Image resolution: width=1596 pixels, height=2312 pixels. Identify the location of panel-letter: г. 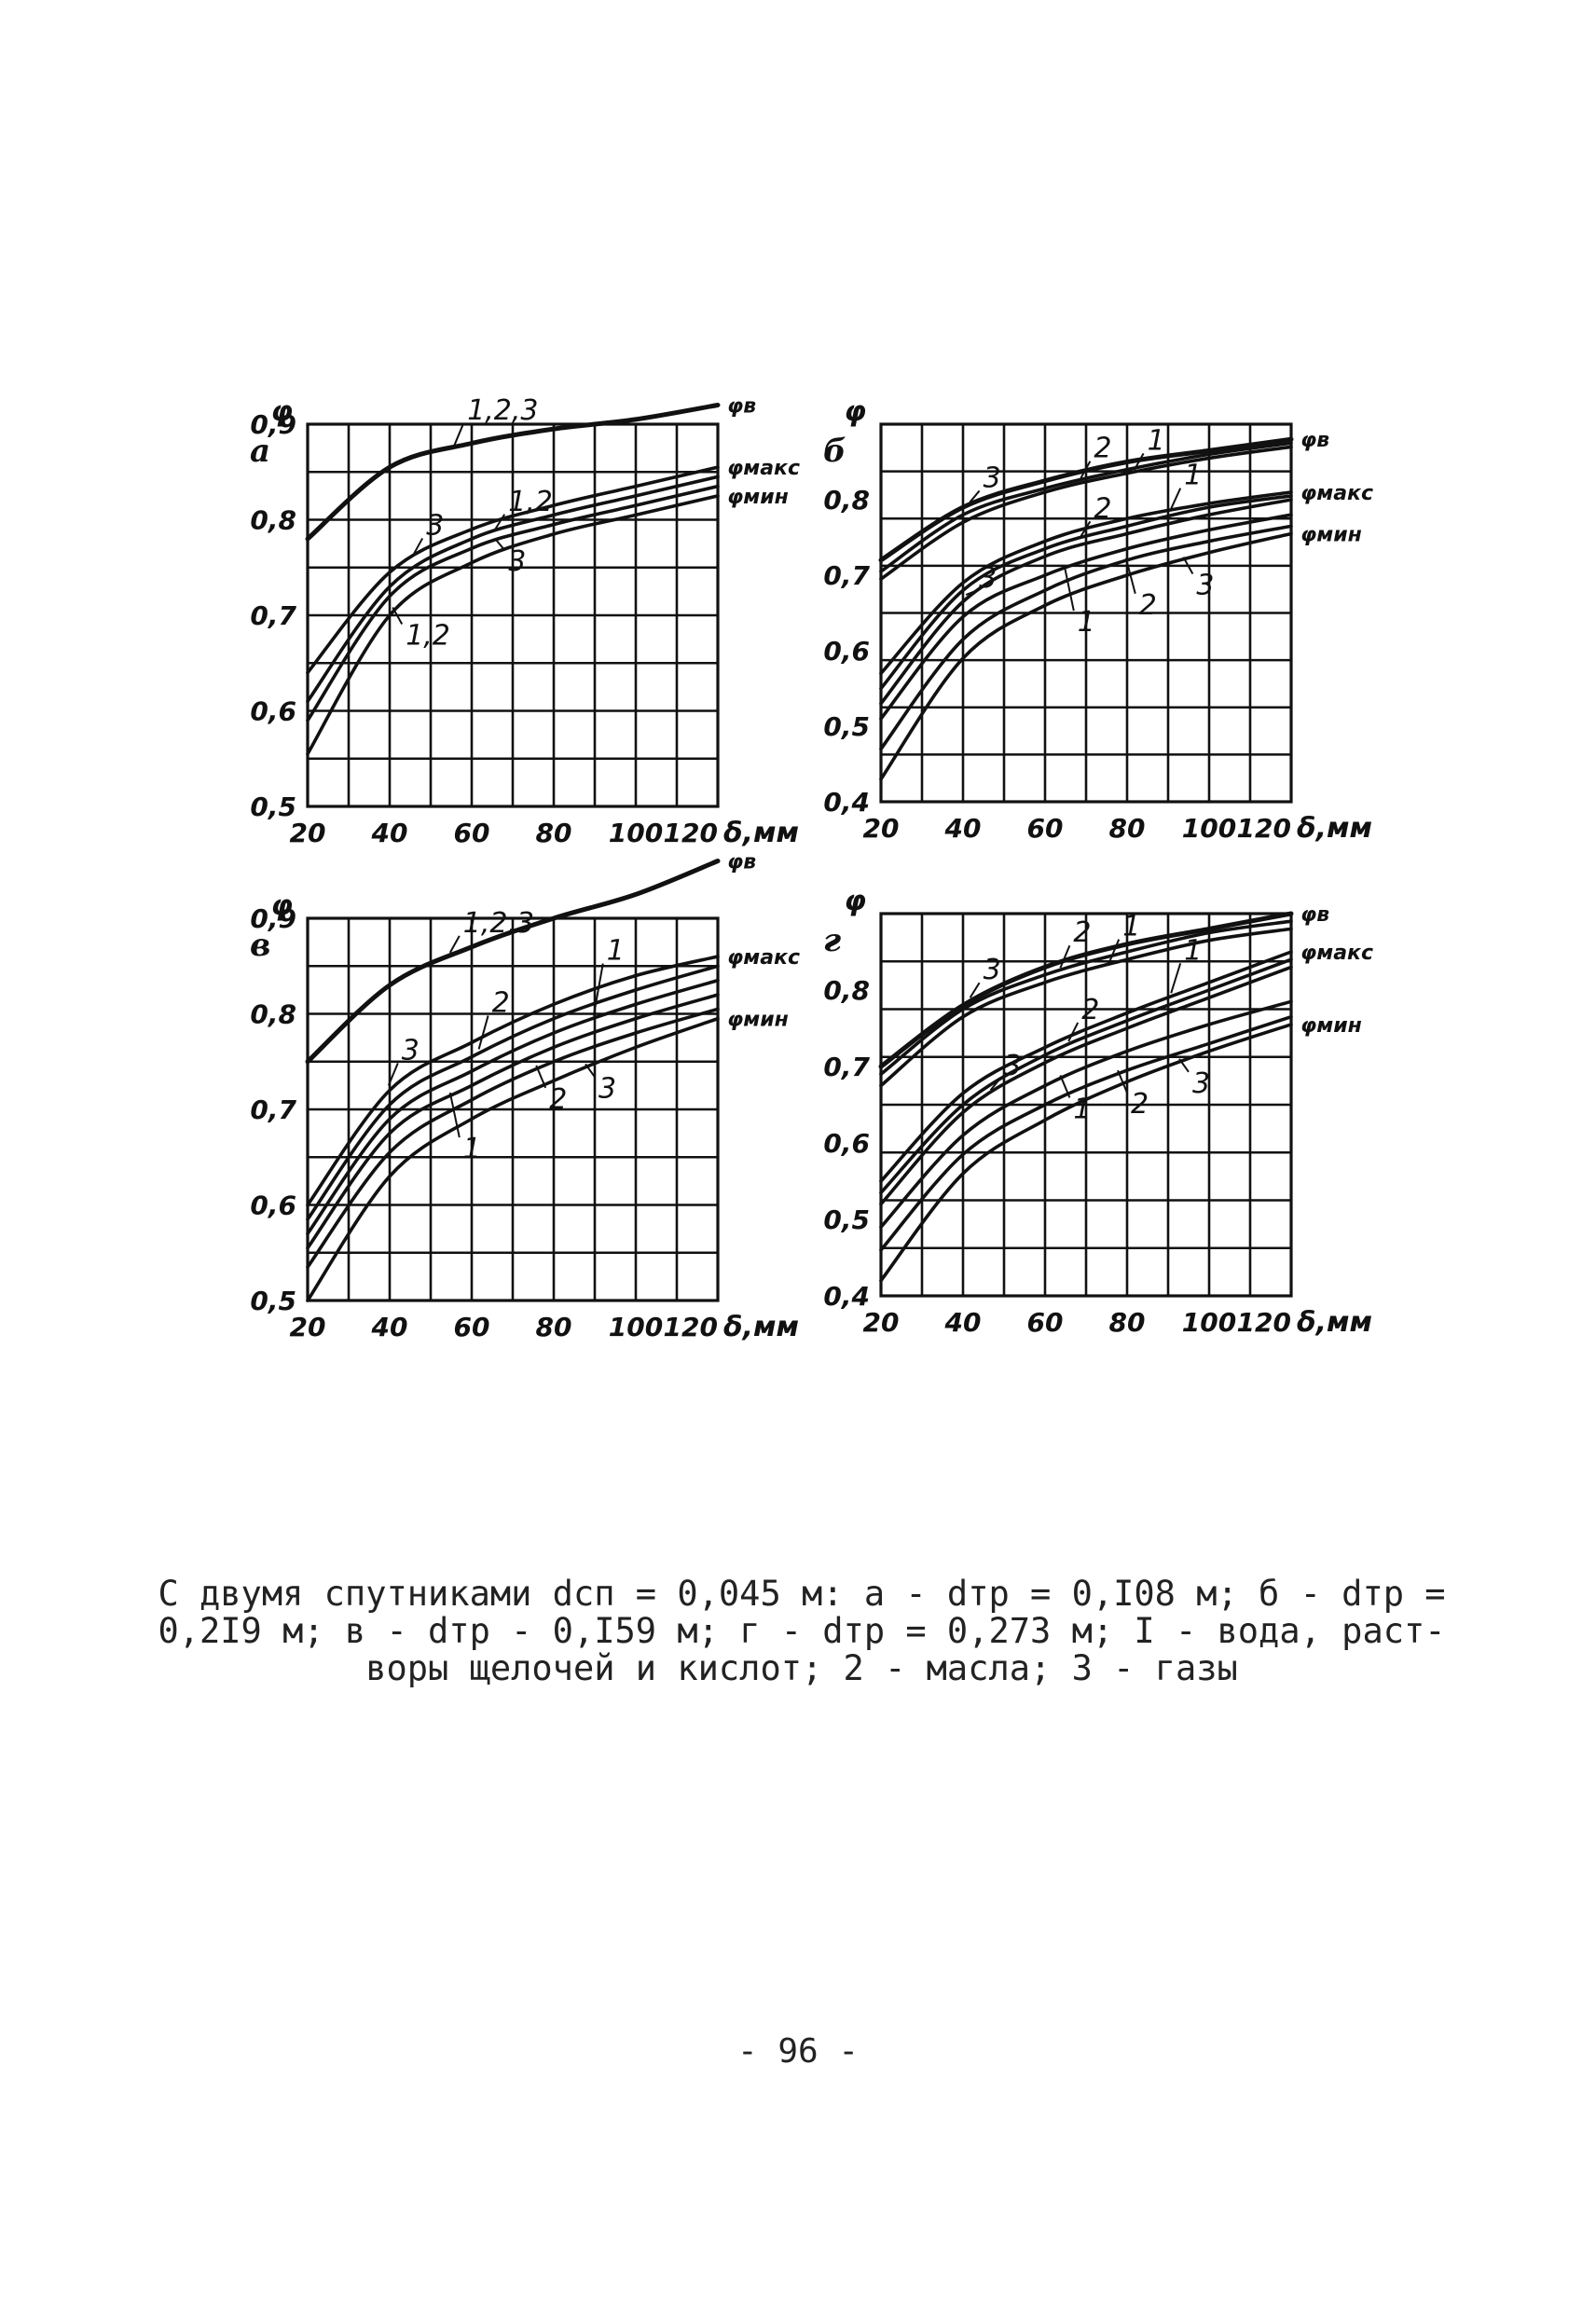
(832, 940).